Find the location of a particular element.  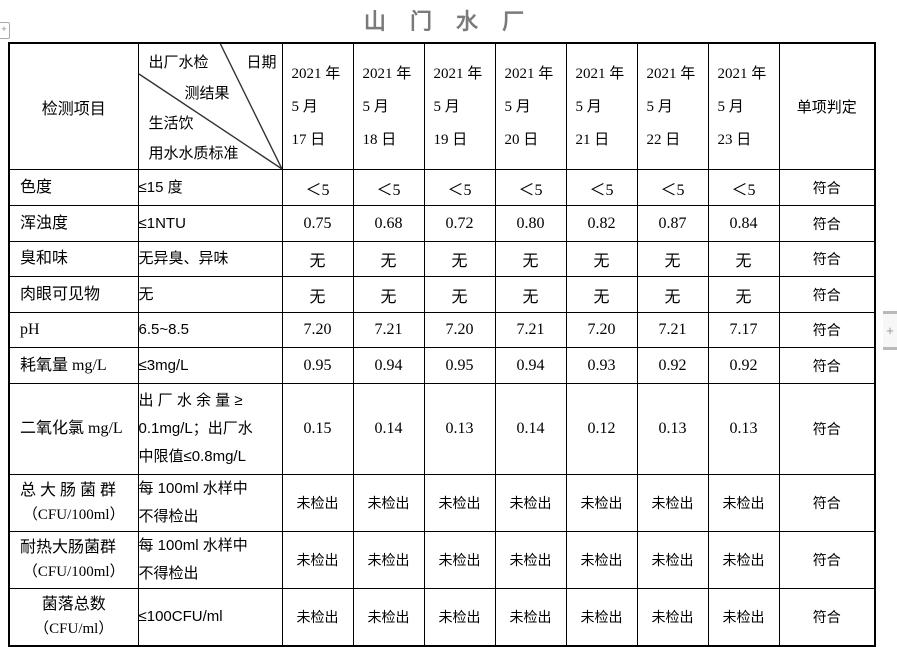

value-cell: 0.80 is located at coordinates (530, 223).